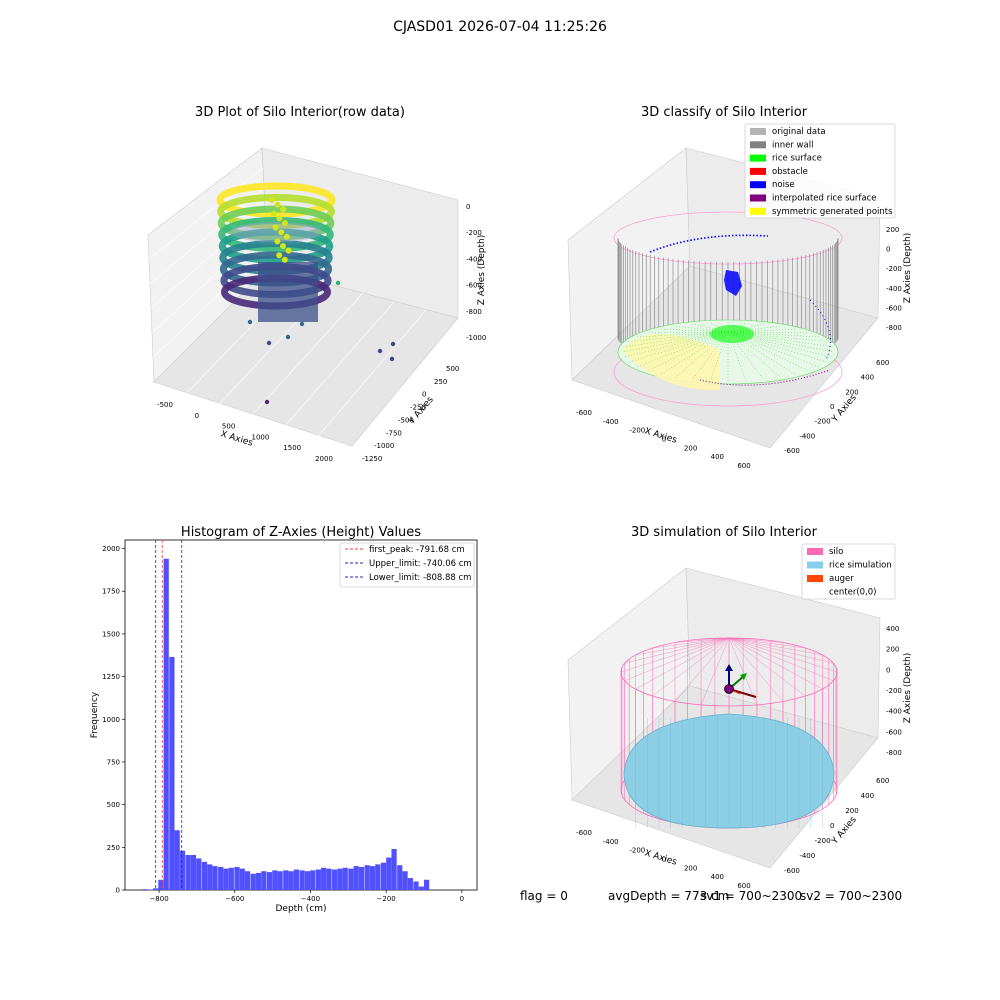 Image resolution: width=1000 pixels, height=1000 pixels. I want to click on figure-title: CJASD01 2026-07-04 11:25:26, so click(500, 27).